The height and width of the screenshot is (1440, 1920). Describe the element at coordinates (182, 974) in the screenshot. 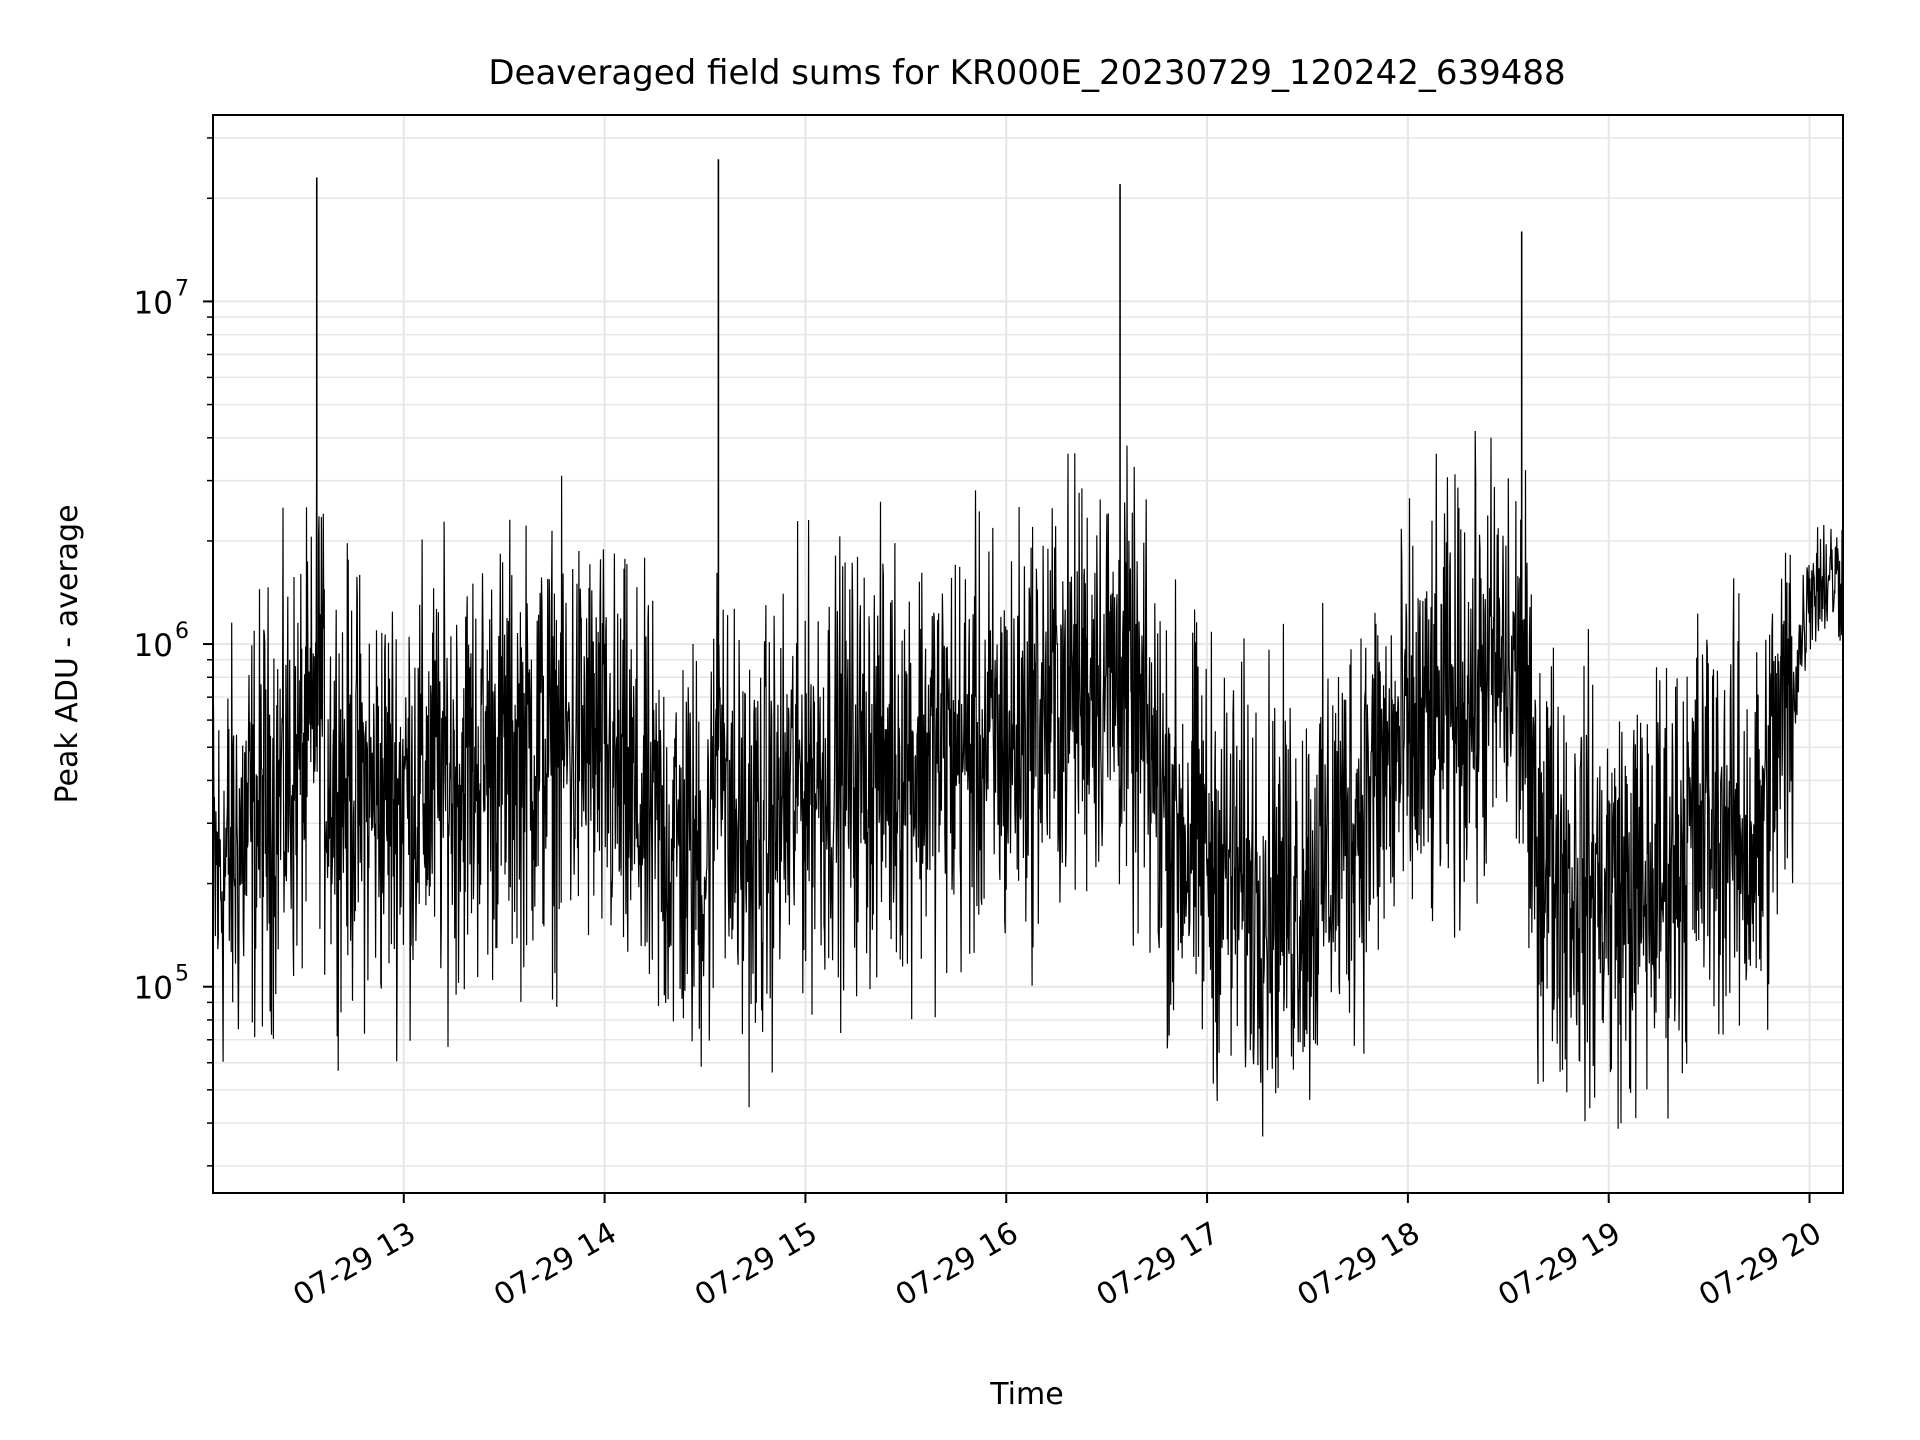

I see `y-tick-exponent: 5` at that location.